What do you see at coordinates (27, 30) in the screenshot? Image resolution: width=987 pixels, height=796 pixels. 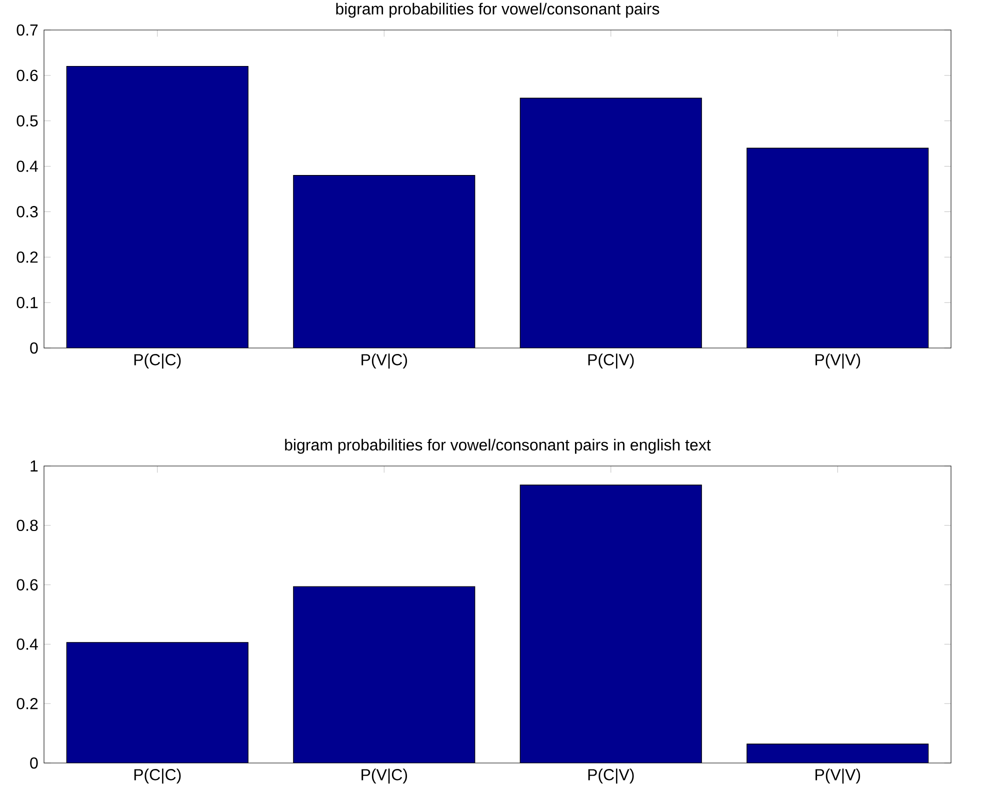 I see `y-tick-label: 0.7` at bounding box center [27, 30].